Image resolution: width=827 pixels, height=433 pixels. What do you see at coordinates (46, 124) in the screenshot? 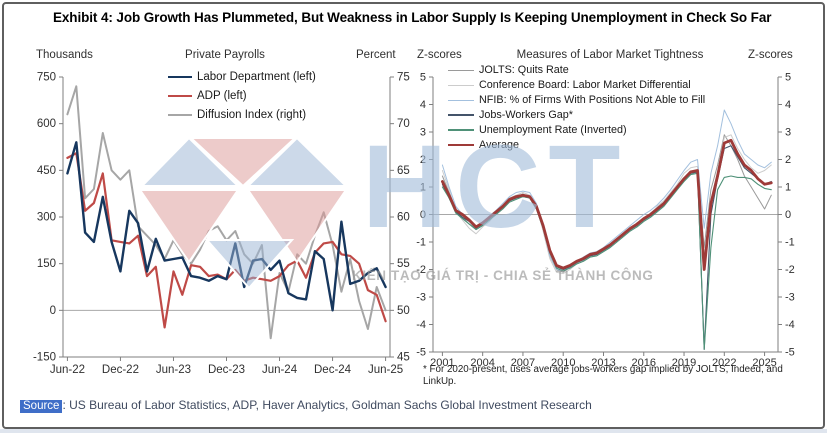
I see `left-tick-label: 600` at bounding box center [46, 124].